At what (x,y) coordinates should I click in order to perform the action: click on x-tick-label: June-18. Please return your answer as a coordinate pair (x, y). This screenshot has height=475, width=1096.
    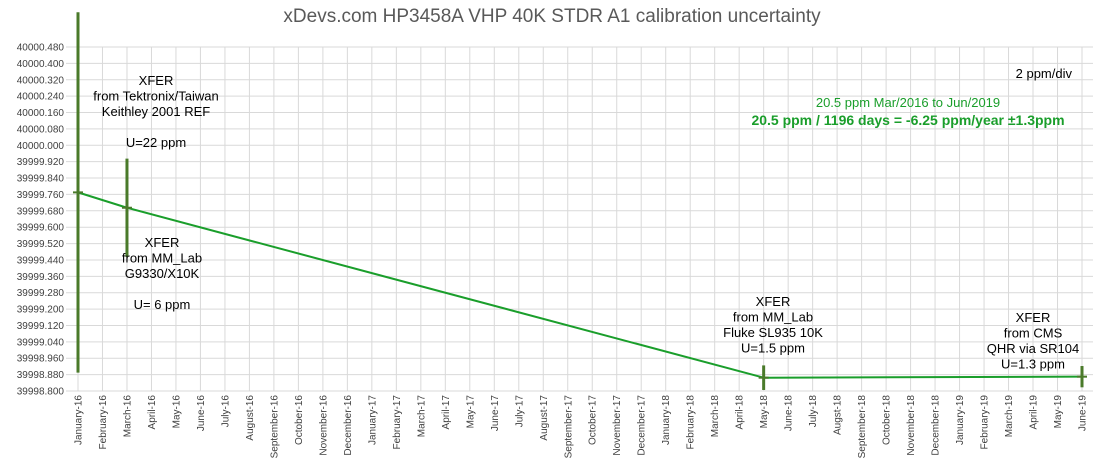
    Looking at the image, I should click on (789, 413).